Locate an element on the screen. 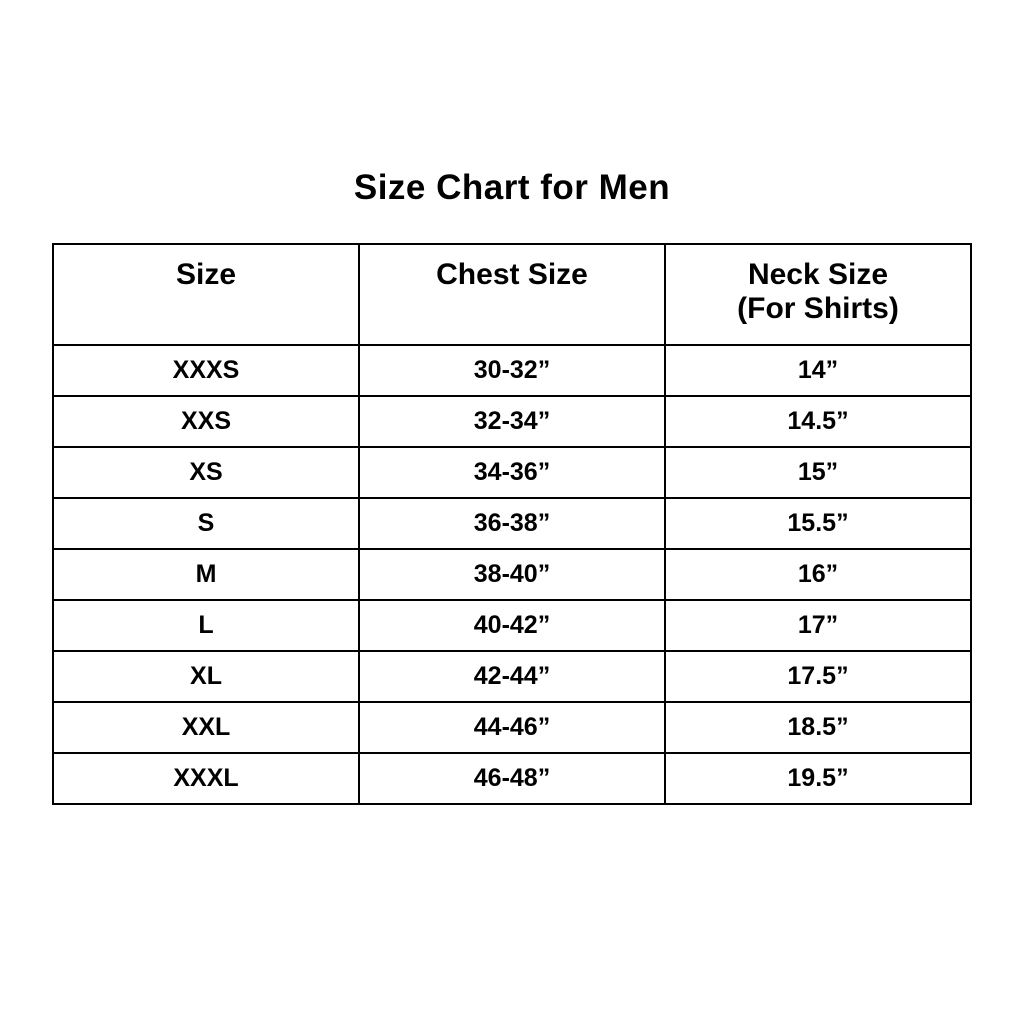  cell-neck: 16” is located at coordinates (818, 574).